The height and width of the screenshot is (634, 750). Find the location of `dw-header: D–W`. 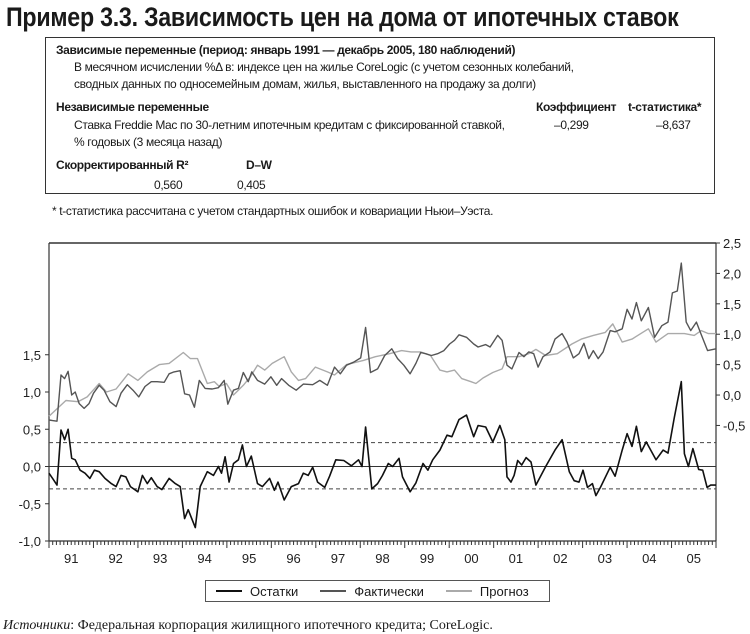

dw-header: D–W is located at coordinates (259, 165).